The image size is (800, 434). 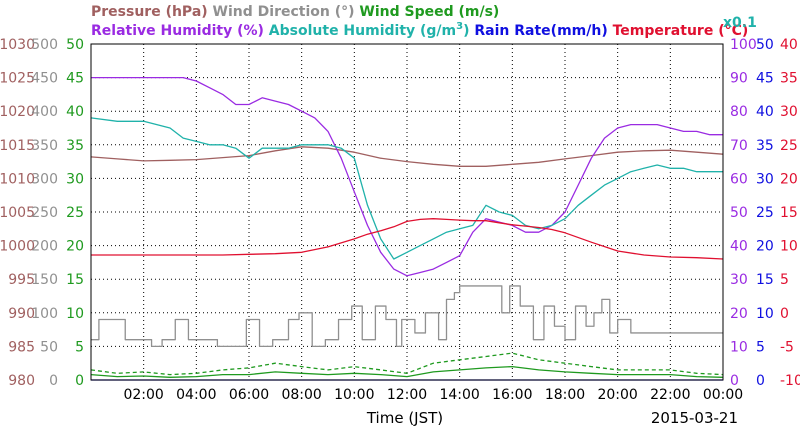 What do you see at coordinates (17, 45) in the screenshot?
I see `tick-pressure: 1030` at bounding box center [17, 45].